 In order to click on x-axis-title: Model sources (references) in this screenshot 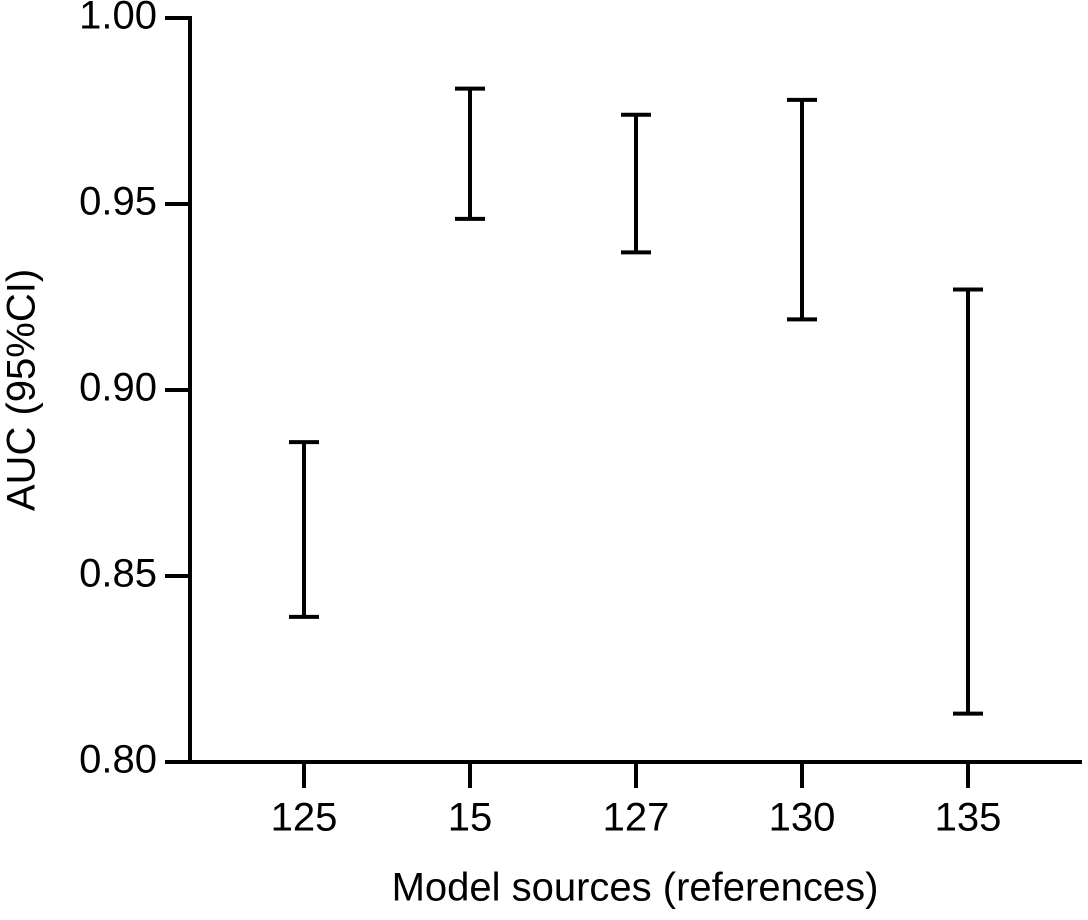, I will do `click(635, 888)`.